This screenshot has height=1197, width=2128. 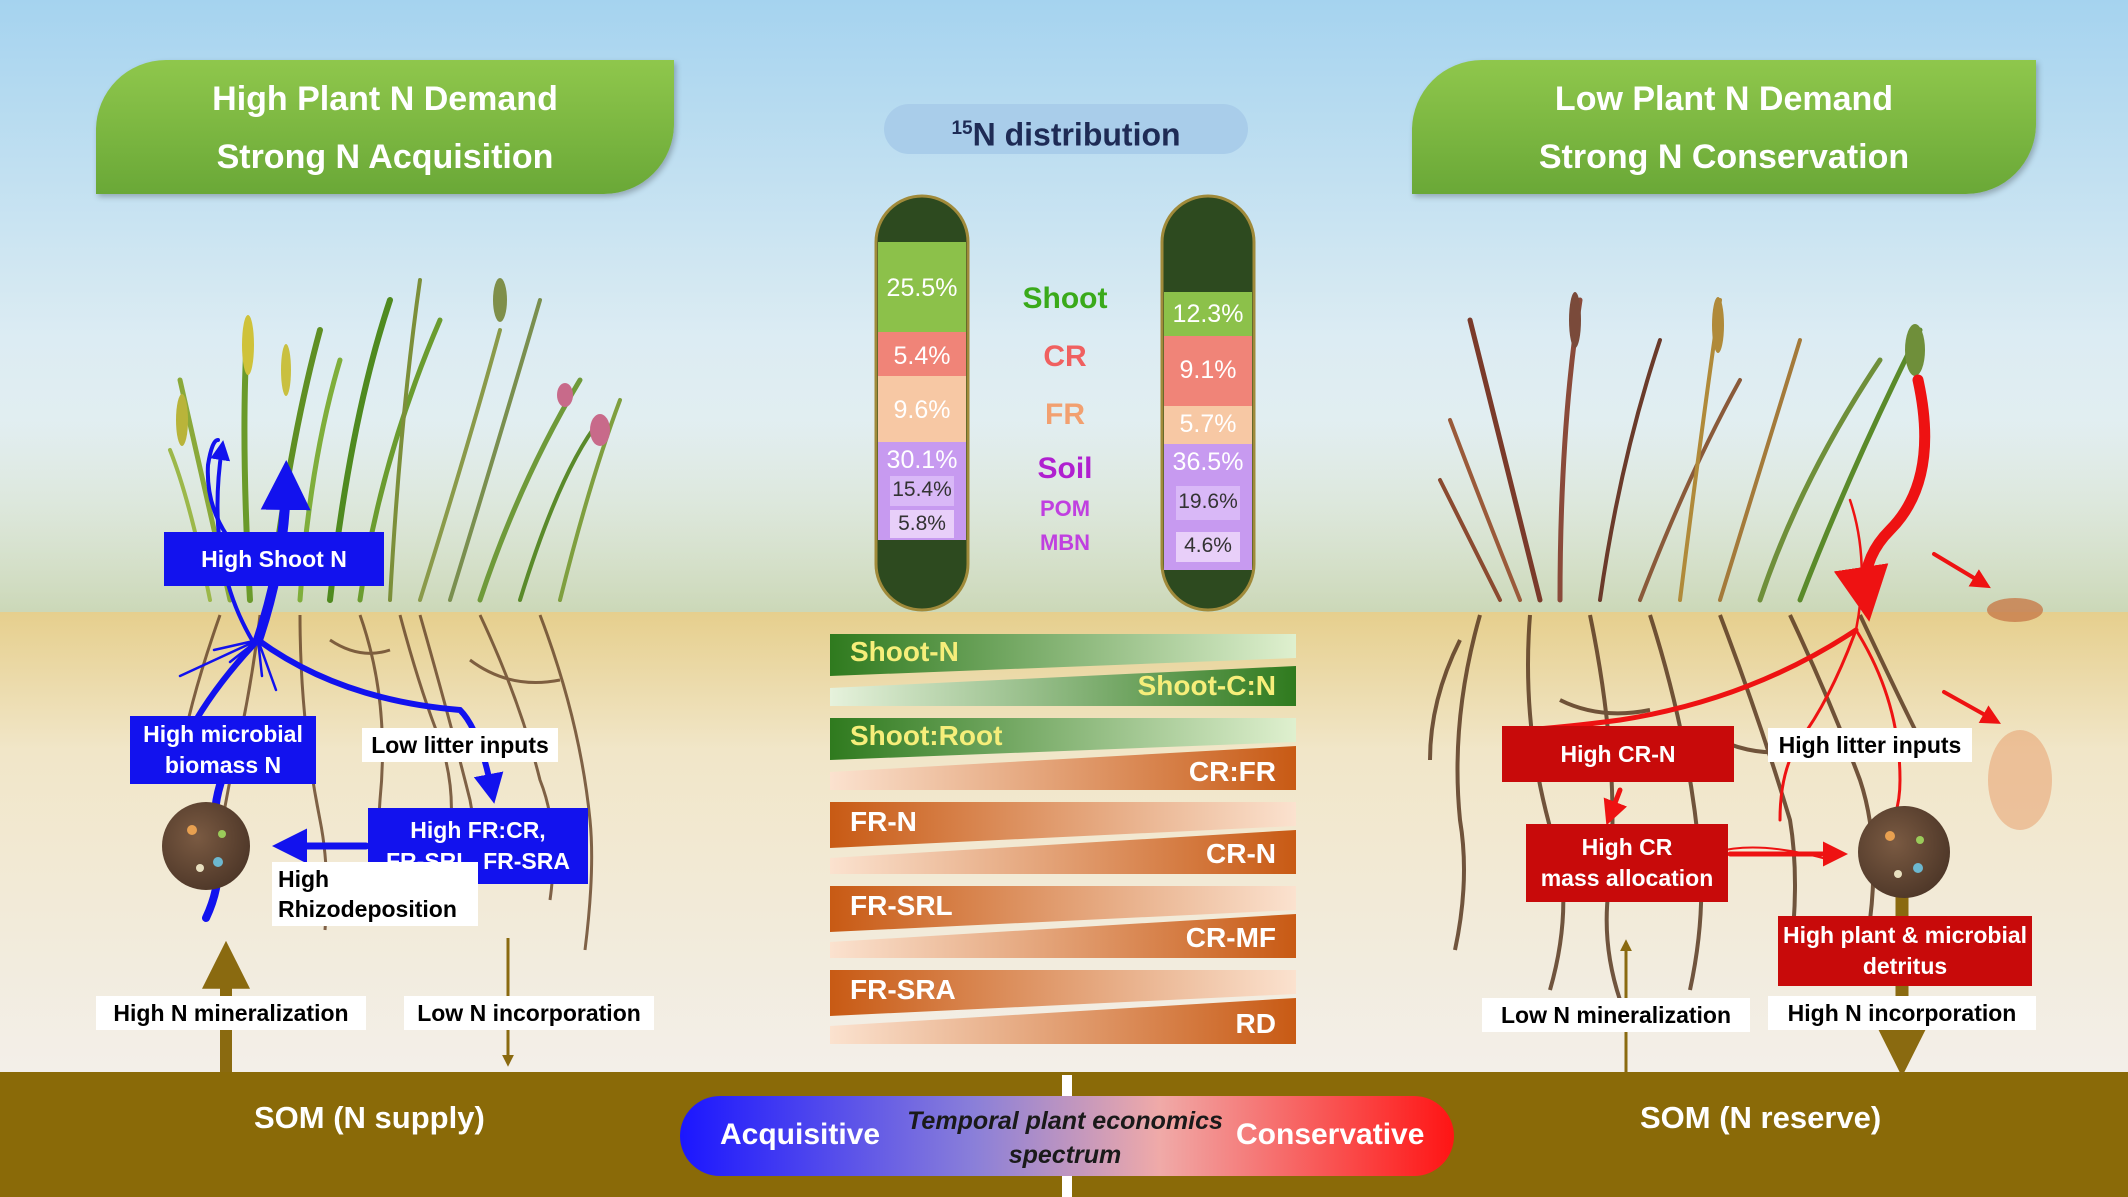 I want to click on spectrum-conservative: Conservative, so click(x=1330, y=1134).